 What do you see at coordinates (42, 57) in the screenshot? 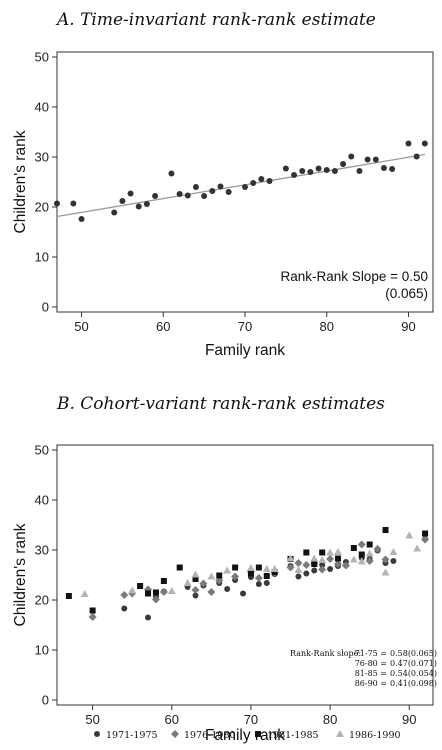
I see `panel-a-y-tick-label: 50` at bounding box center [42, 57].